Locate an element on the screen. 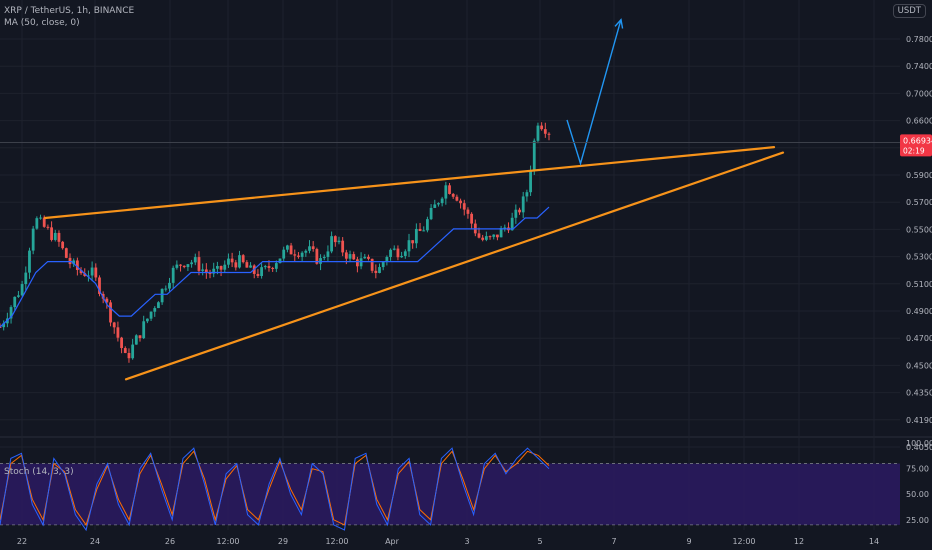  price-badge-countdown: 02:19 is located at coordinates (914, 150).